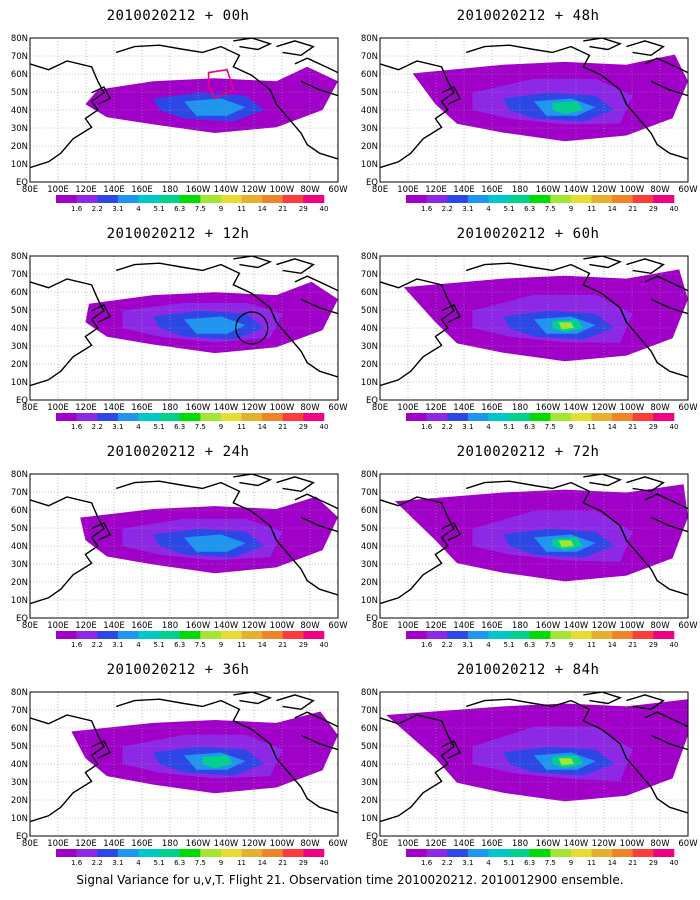  What do you see at coordinates (178, 16) in the screenshot?
I see `panel-title: 2010020212 + 00h` at bounding box center [178, 16].